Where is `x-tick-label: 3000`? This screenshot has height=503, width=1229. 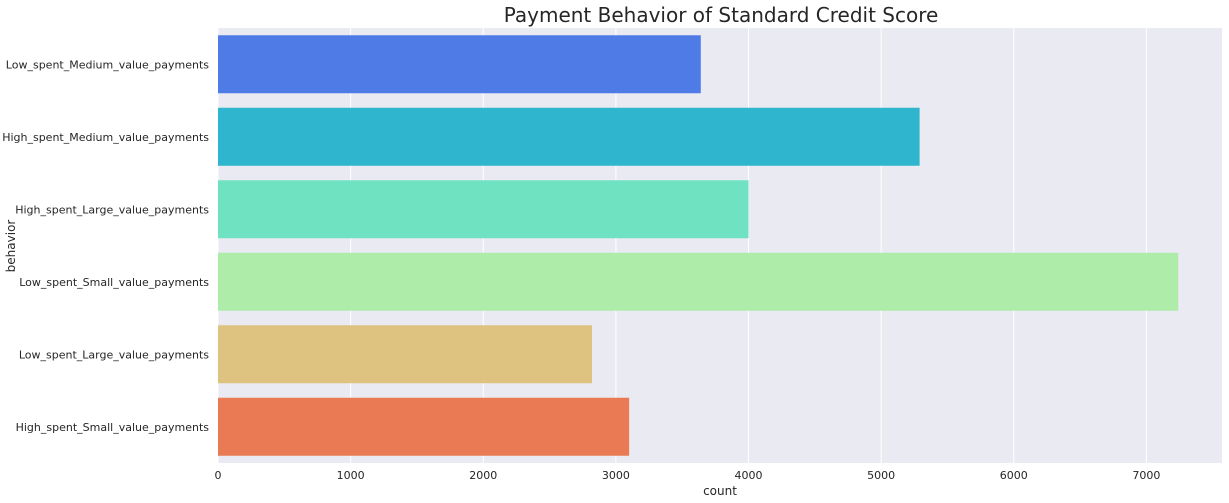 x-tick-label: 3000 is located at coordinates (616, 475).